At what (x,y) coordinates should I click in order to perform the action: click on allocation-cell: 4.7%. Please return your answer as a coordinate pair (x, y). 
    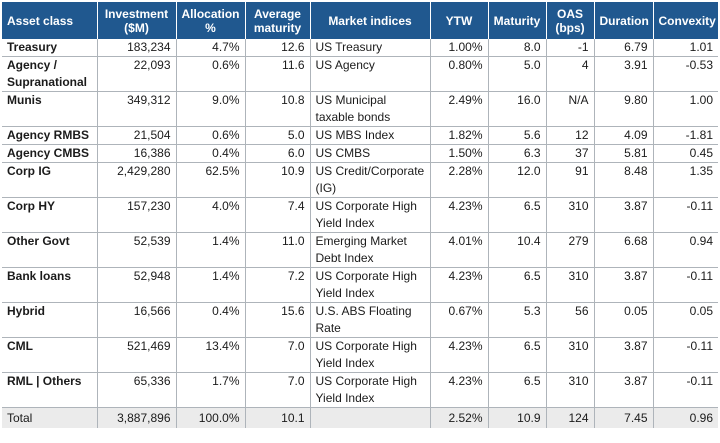
    Looking at the image, I should click on (211, 48).